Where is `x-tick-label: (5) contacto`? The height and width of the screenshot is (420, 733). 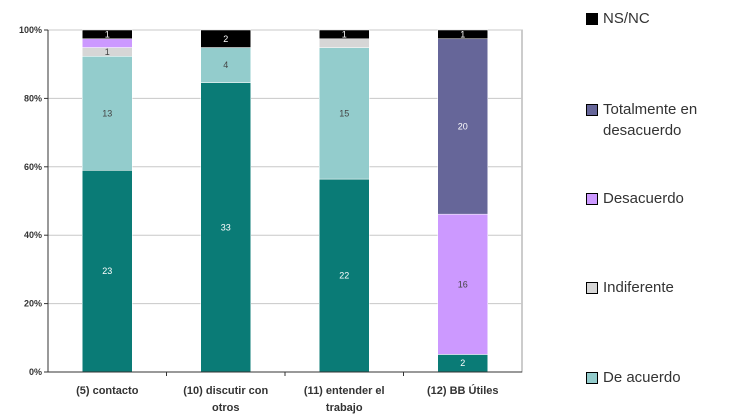
x-tick-label: (5) contacto is located at coordinates (107, 391).